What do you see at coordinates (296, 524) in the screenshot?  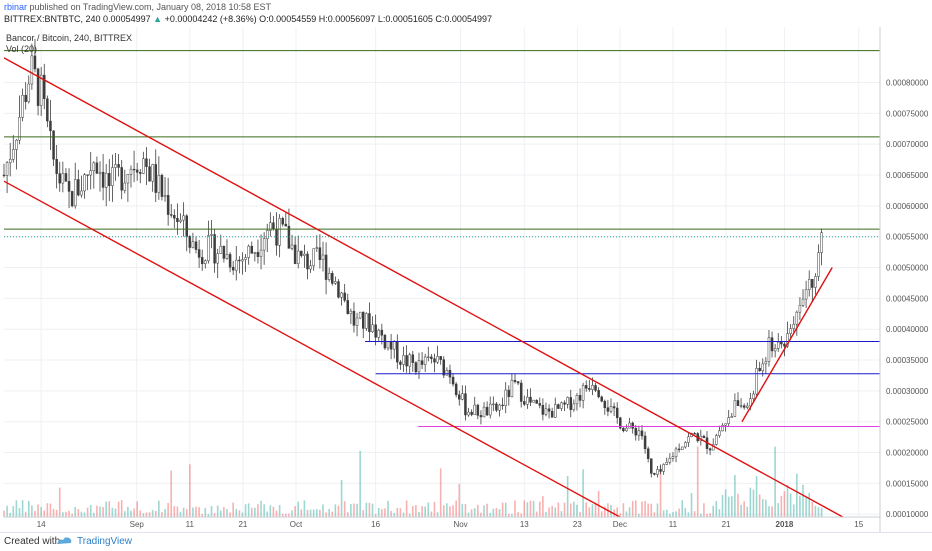 I see `x-tick-label: Oct` at bounding box center [296, 524].